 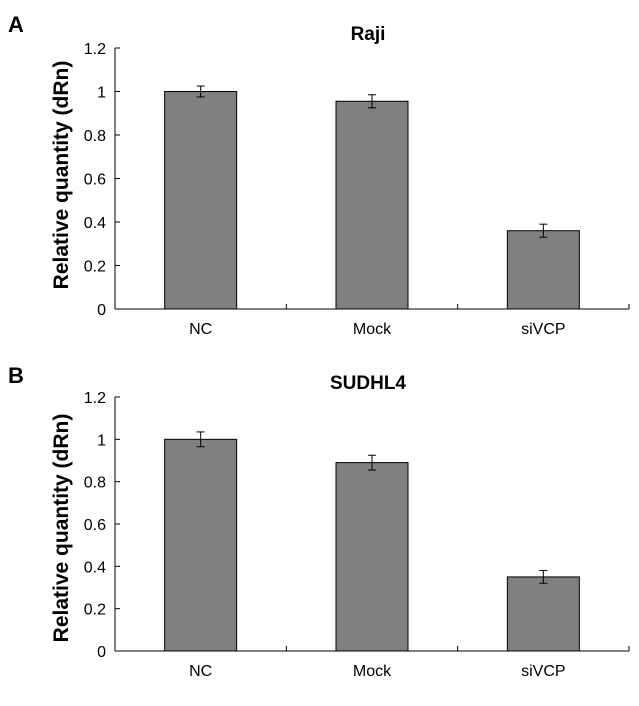 What do you see at coordinates (16, 375) in the screenshot?
I see `panel-letter: B` at bounding box center [16, 375].